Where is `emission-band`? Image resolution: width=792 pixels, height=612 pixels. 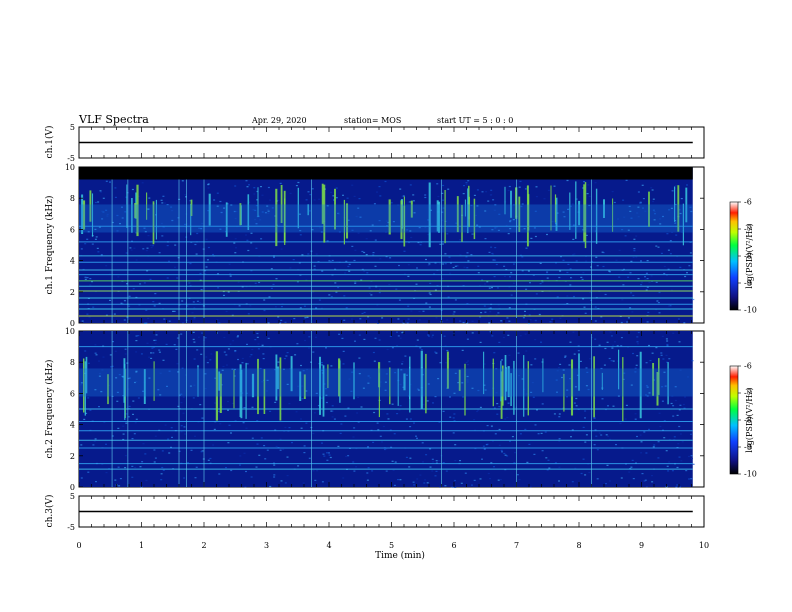
emission-band is located at coordinates (386, 218).